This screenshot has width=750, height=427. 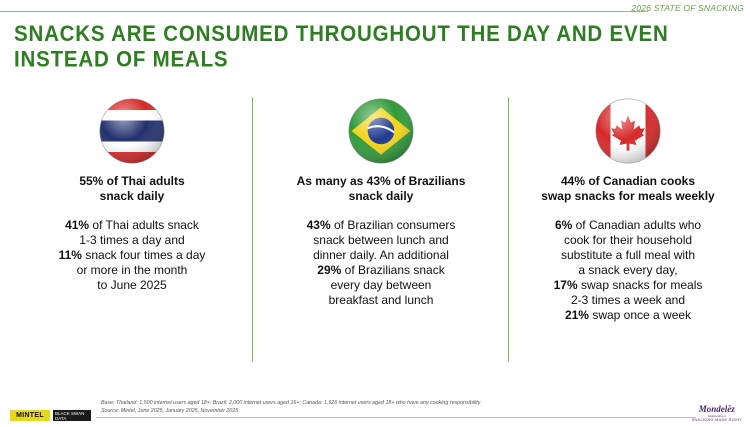 What do you see at coordinates (716, 409) in the screenshot?
I see `mondelez-wordmark: Mondelēz` at bounding box center [716, 409].